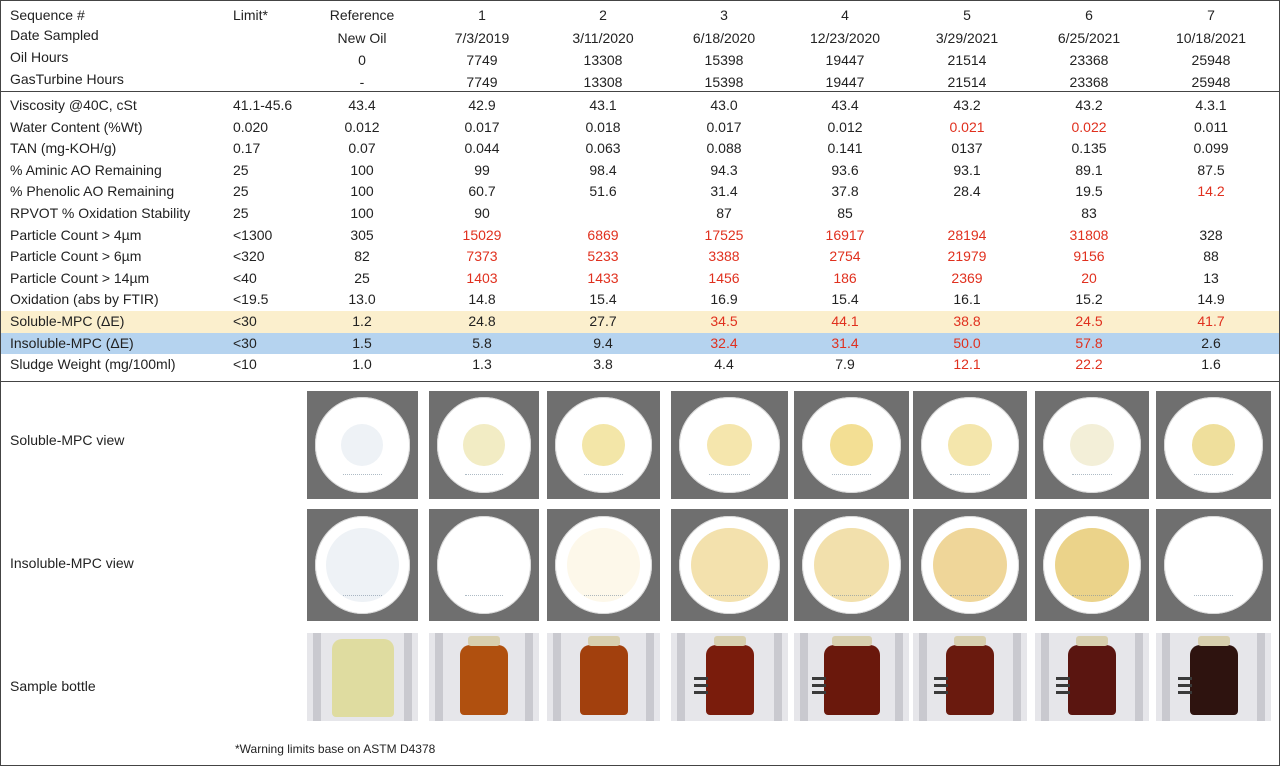 The image size is (1280, 766). I want to click on table-cell: 38.8, so click(967, 321).